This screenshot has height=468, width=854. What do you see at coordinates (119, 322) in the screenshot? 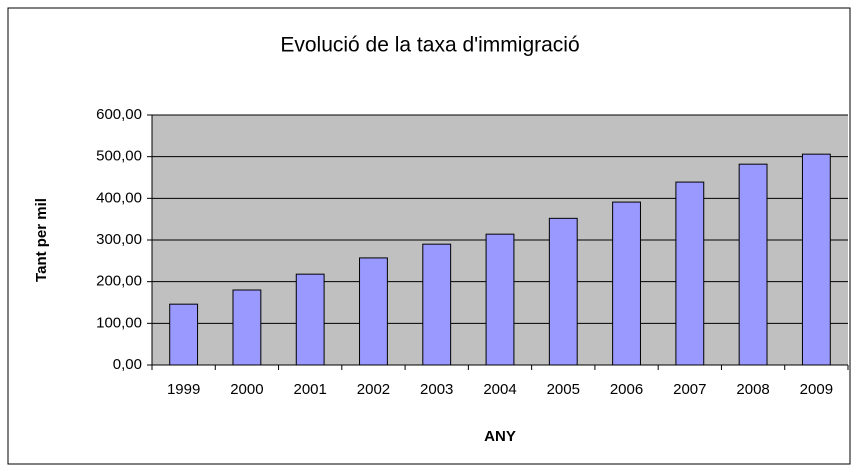
I see `y-tick-label: 100,00` at bounding box center [119, 322].